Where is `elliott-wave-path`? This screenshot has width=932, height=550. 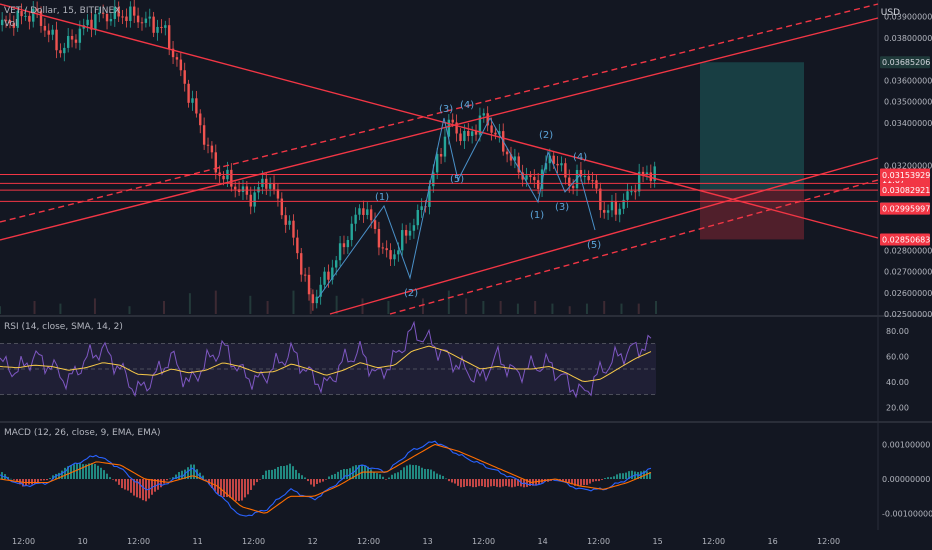 elliott-wave-path is located at coordinates (456, 207).